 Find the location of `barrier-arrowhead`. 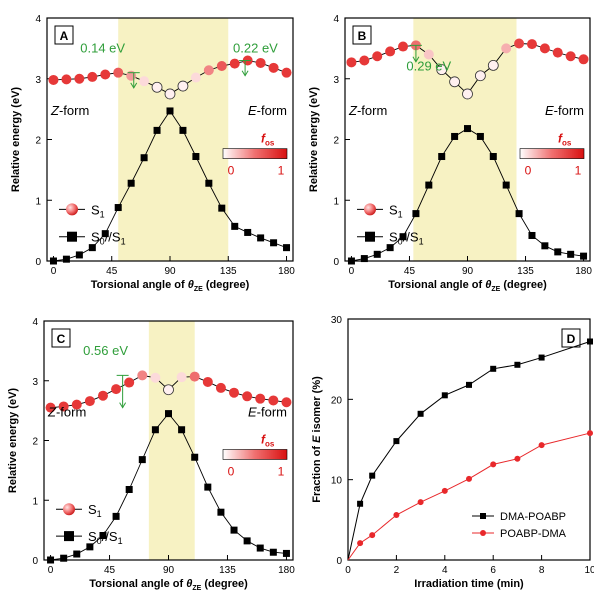

barrier-arrowhead is located at coordinates (123, 405).